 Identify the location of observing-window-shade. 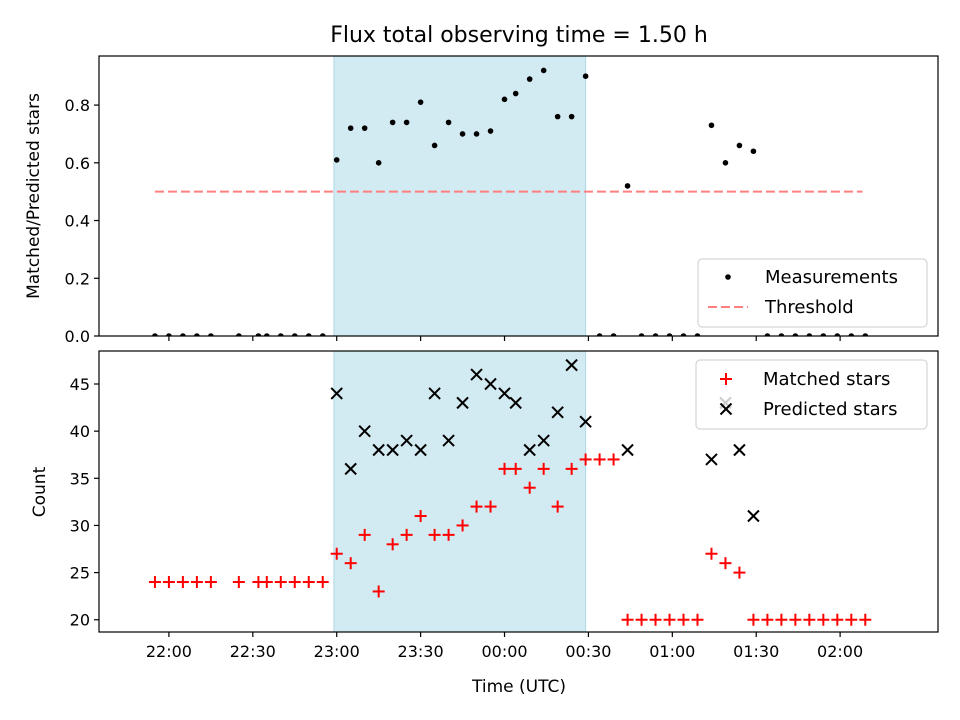
(459, 491).